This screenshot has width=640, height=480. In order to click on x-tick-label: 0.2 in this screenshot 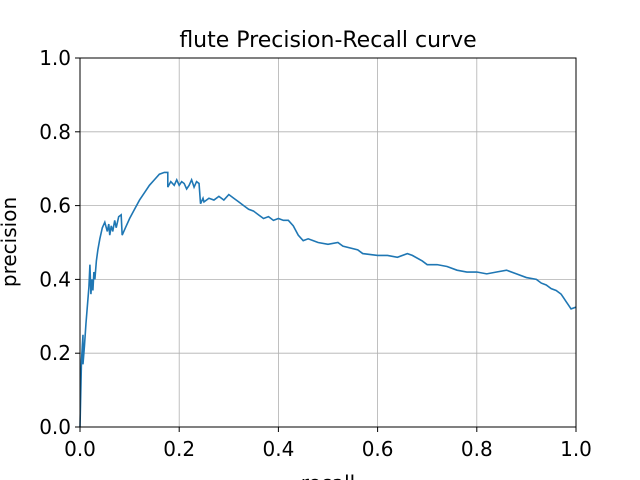, I will do `click(179, 449)`.